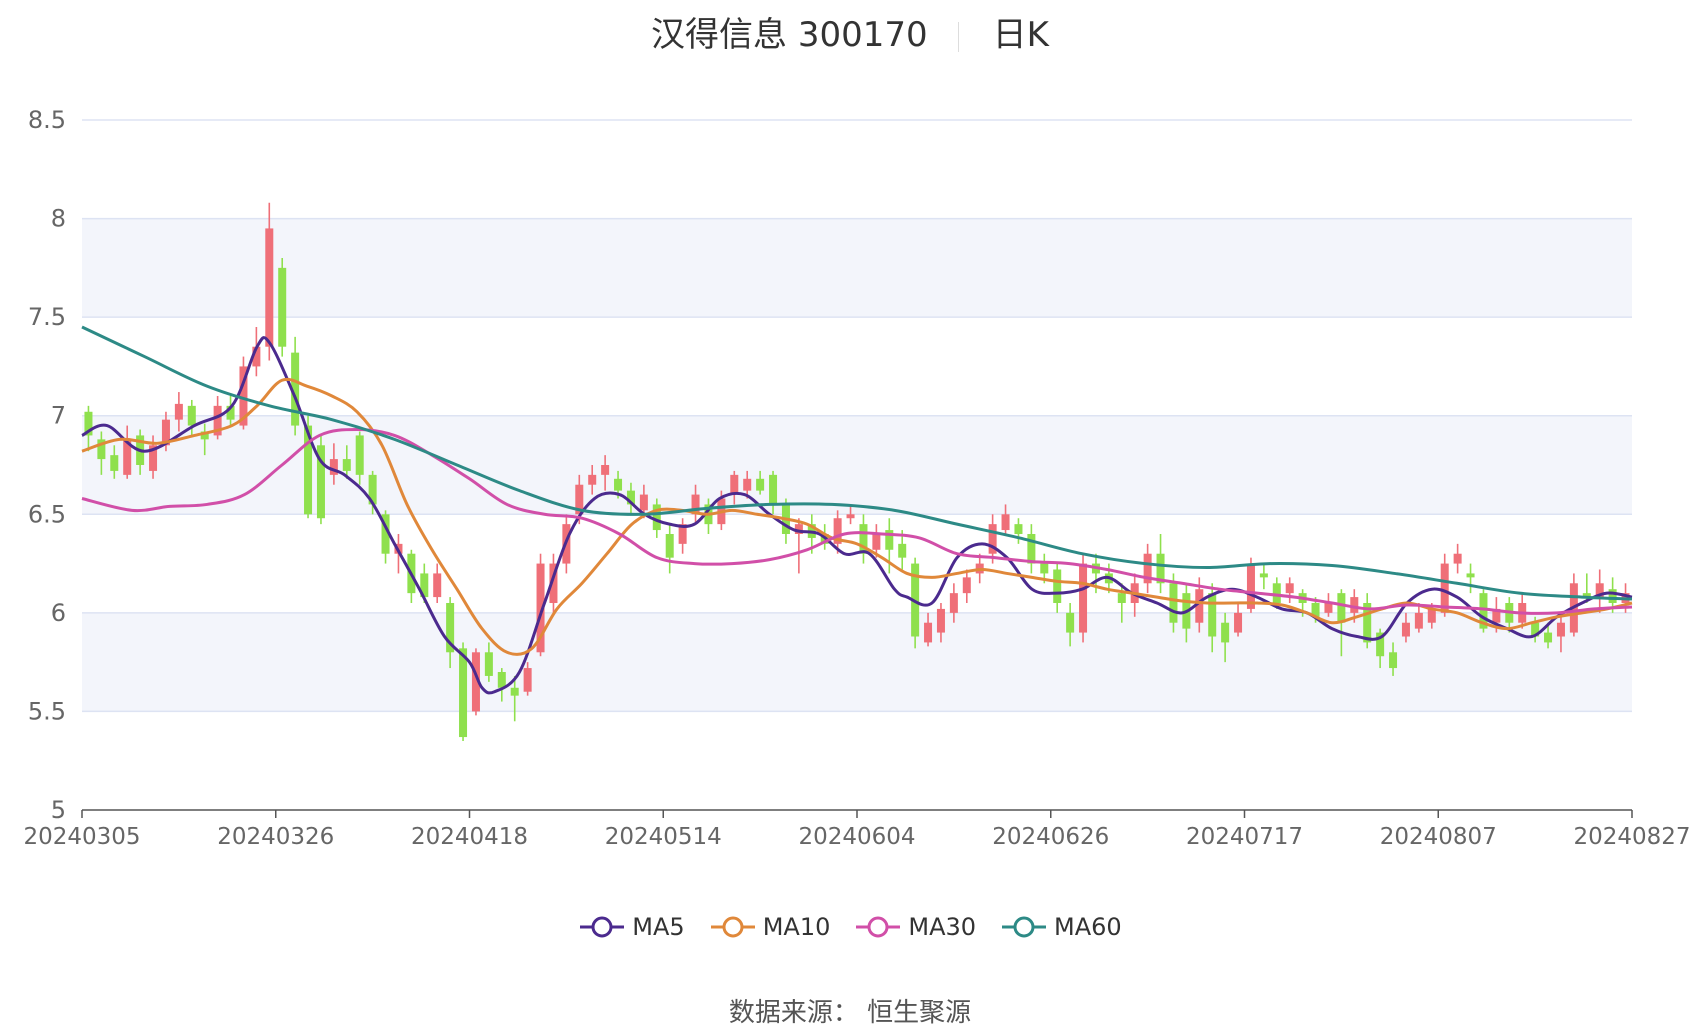  Describe the element at coordinates (1244, 837) in the screenshot. I see `x-tick-label: 20240717` at that location.